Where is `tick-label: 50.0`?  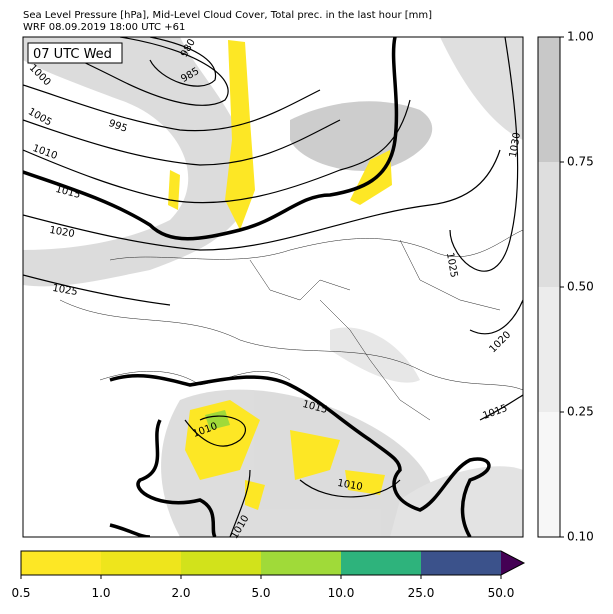
tick-label: 50.0 is located at coordinates (501, 593).